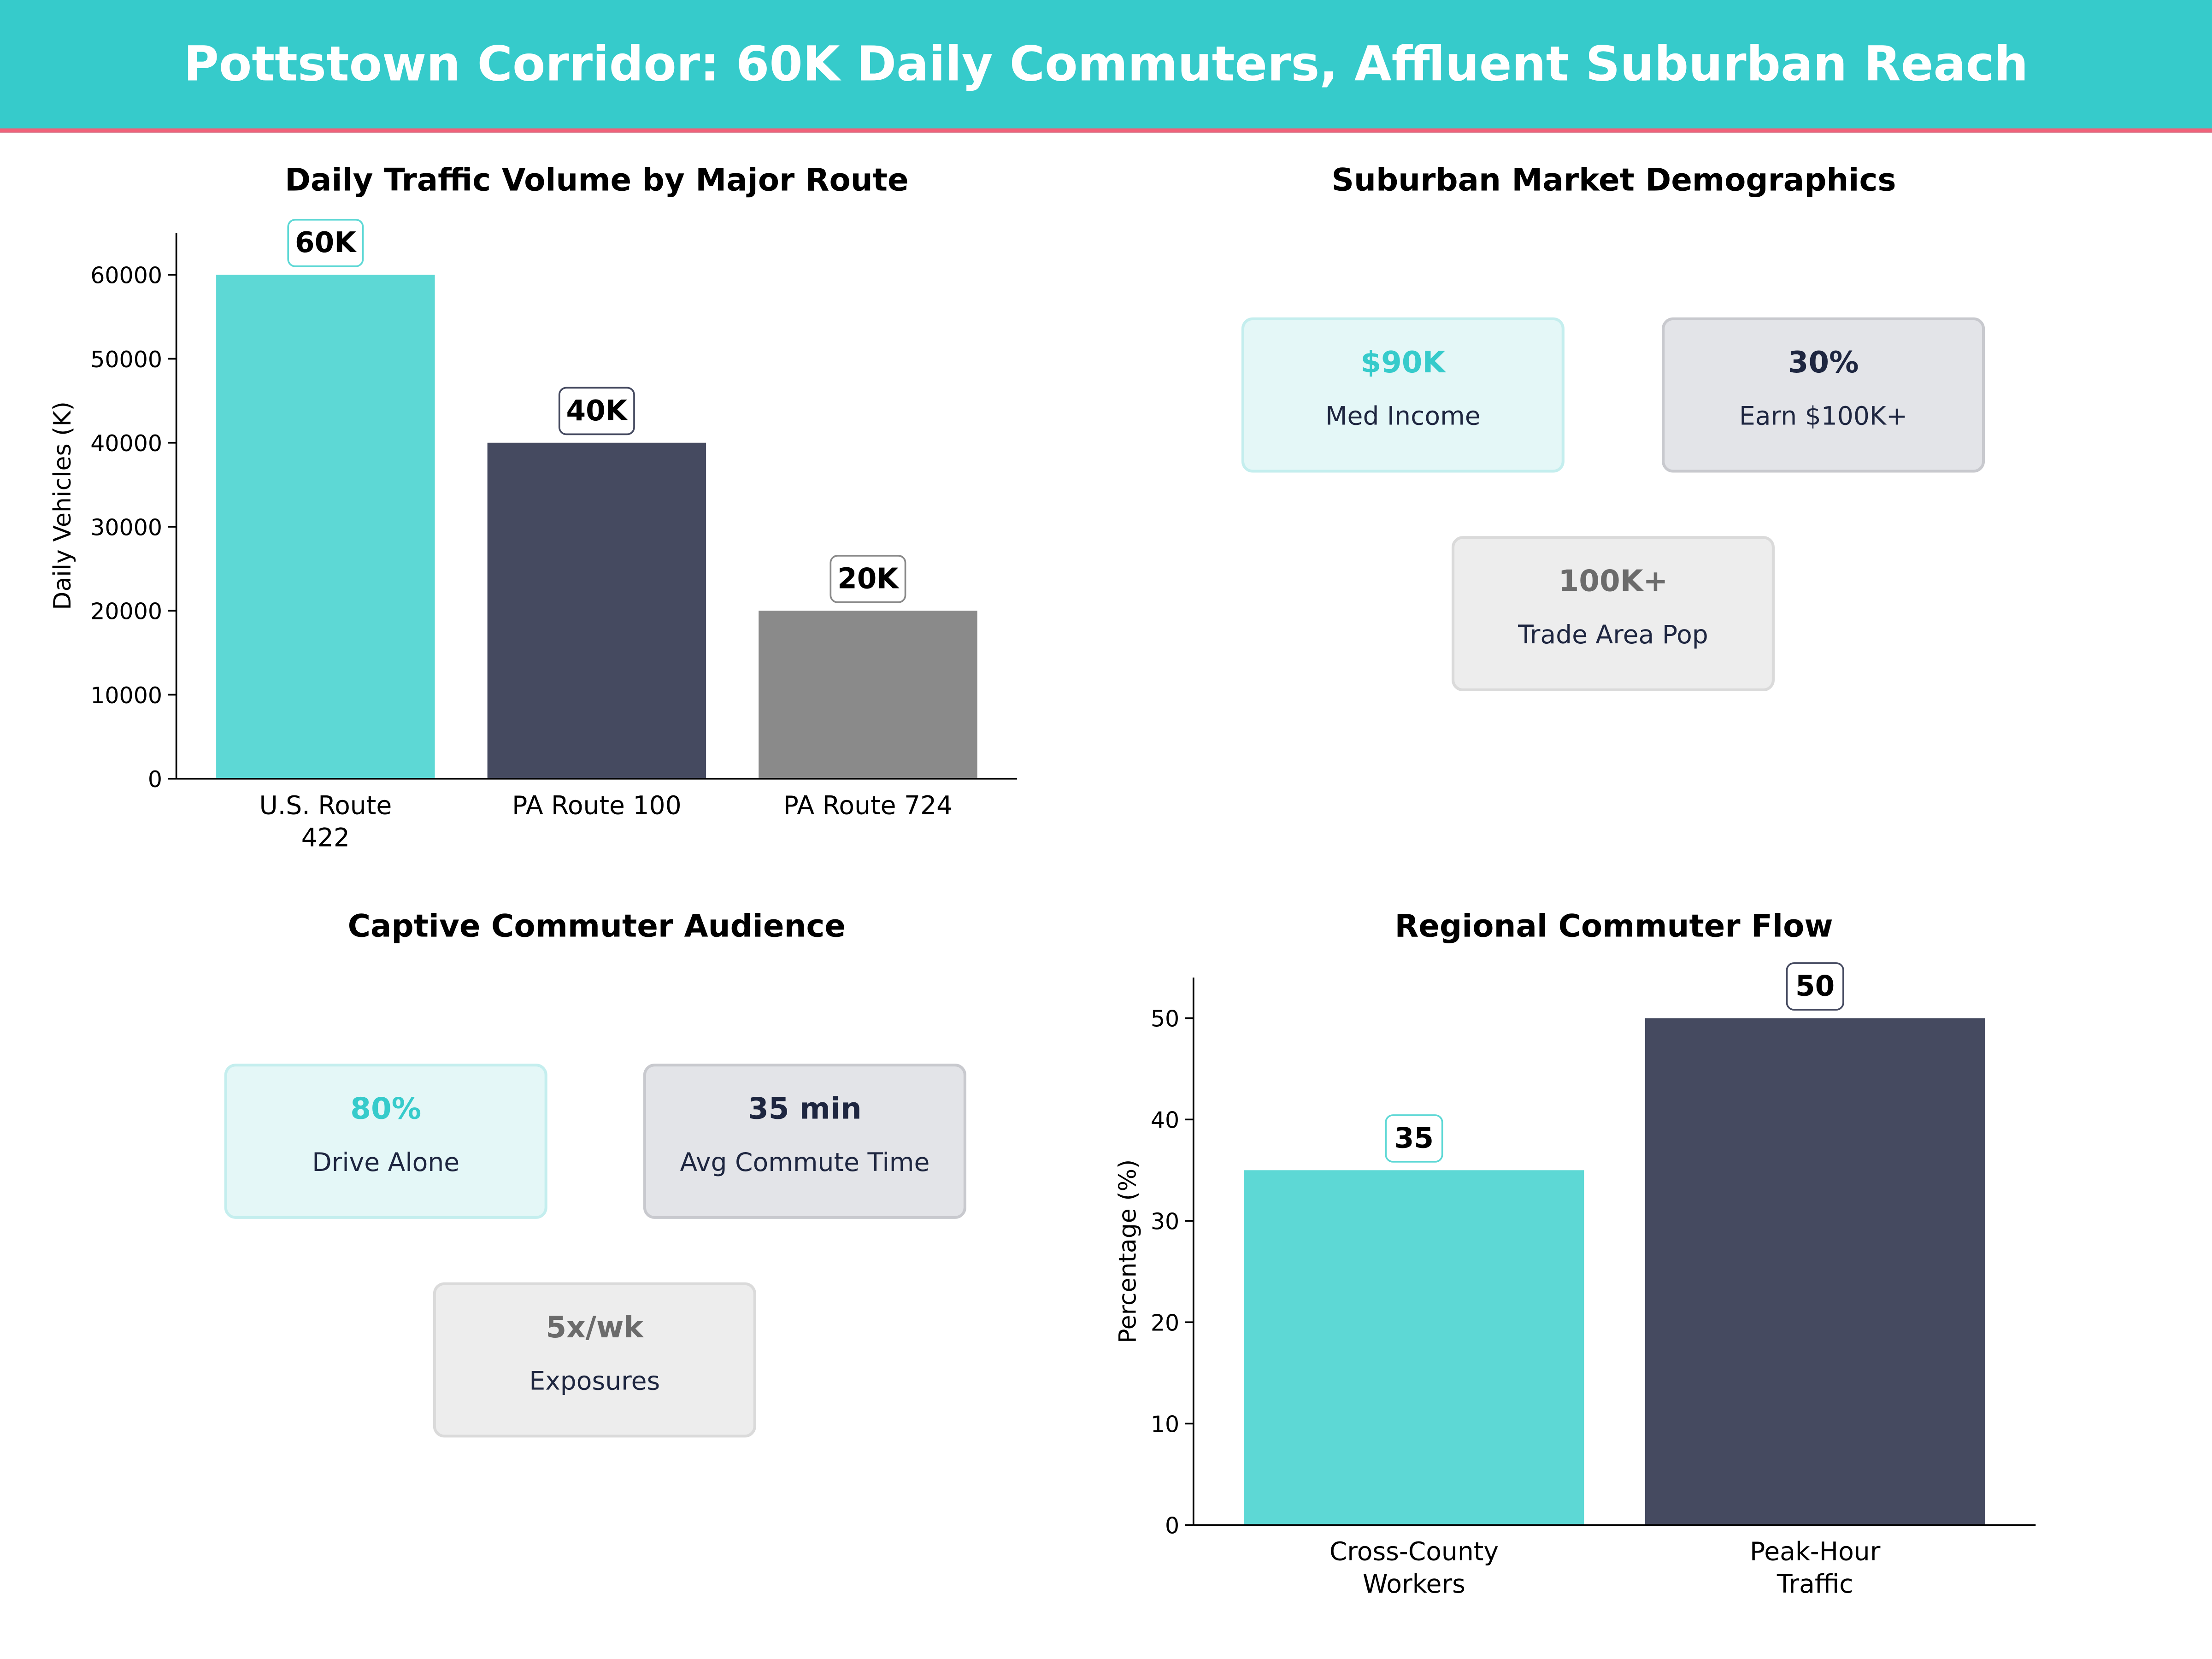  I want to click on stat-card-trade-area-pop: 100K+ Trade Area Pop, so click(1613, 613).